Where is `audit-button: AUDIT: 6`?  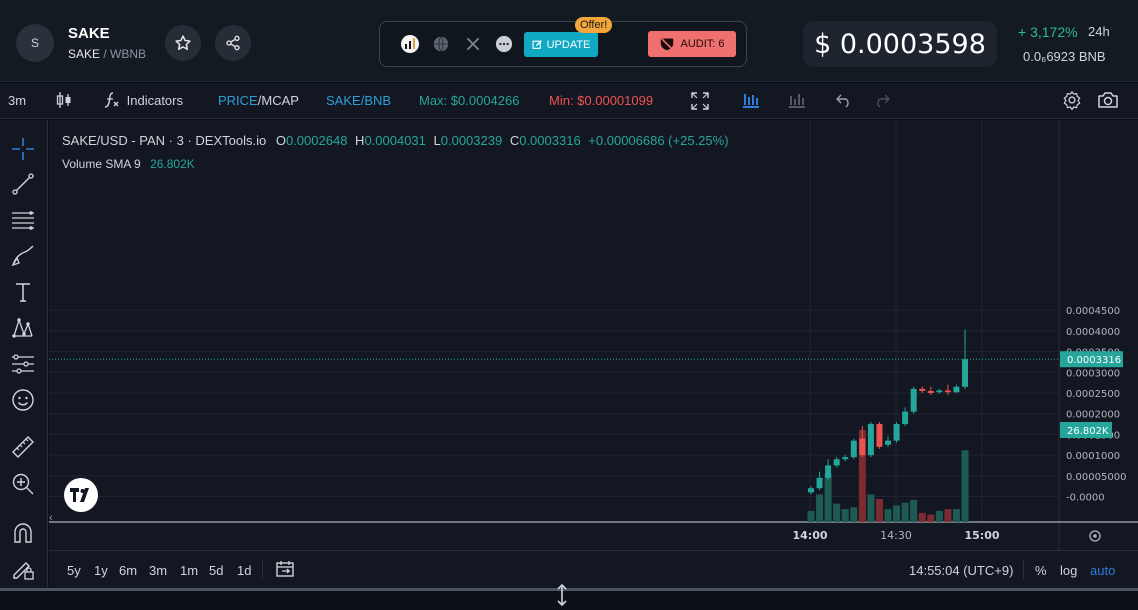
audit-button: AUDIT: 6 is located at coordinates (692, 44).